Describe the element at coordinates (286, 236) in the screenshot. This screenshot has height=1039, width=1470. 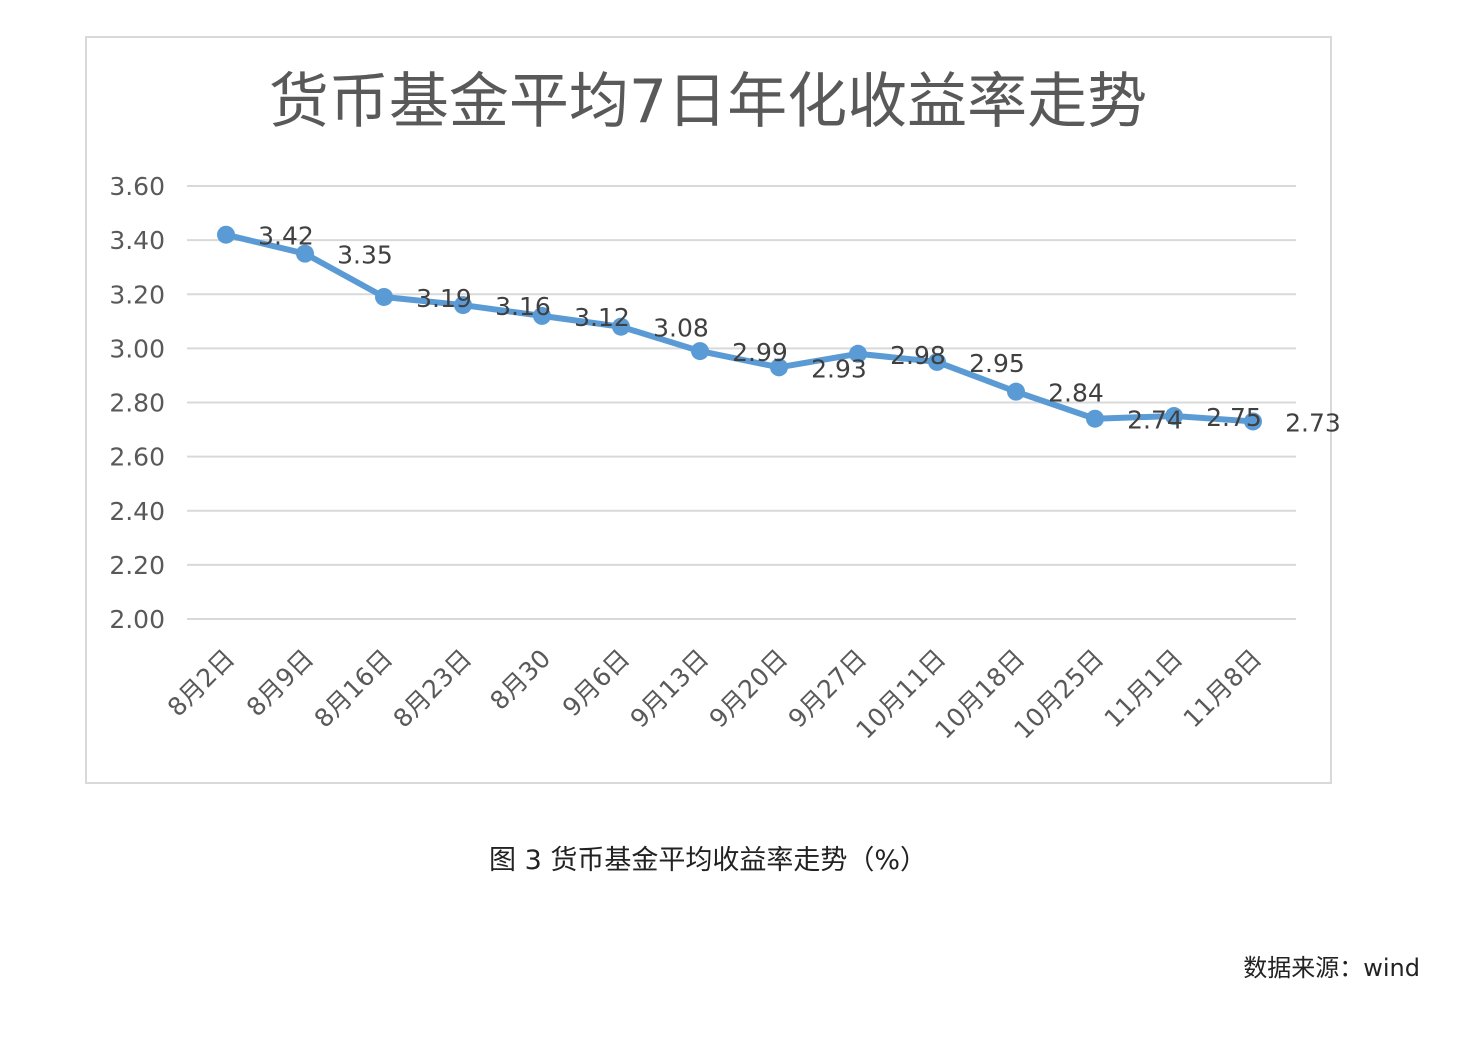
I see `data-label: 3.42` at that location.